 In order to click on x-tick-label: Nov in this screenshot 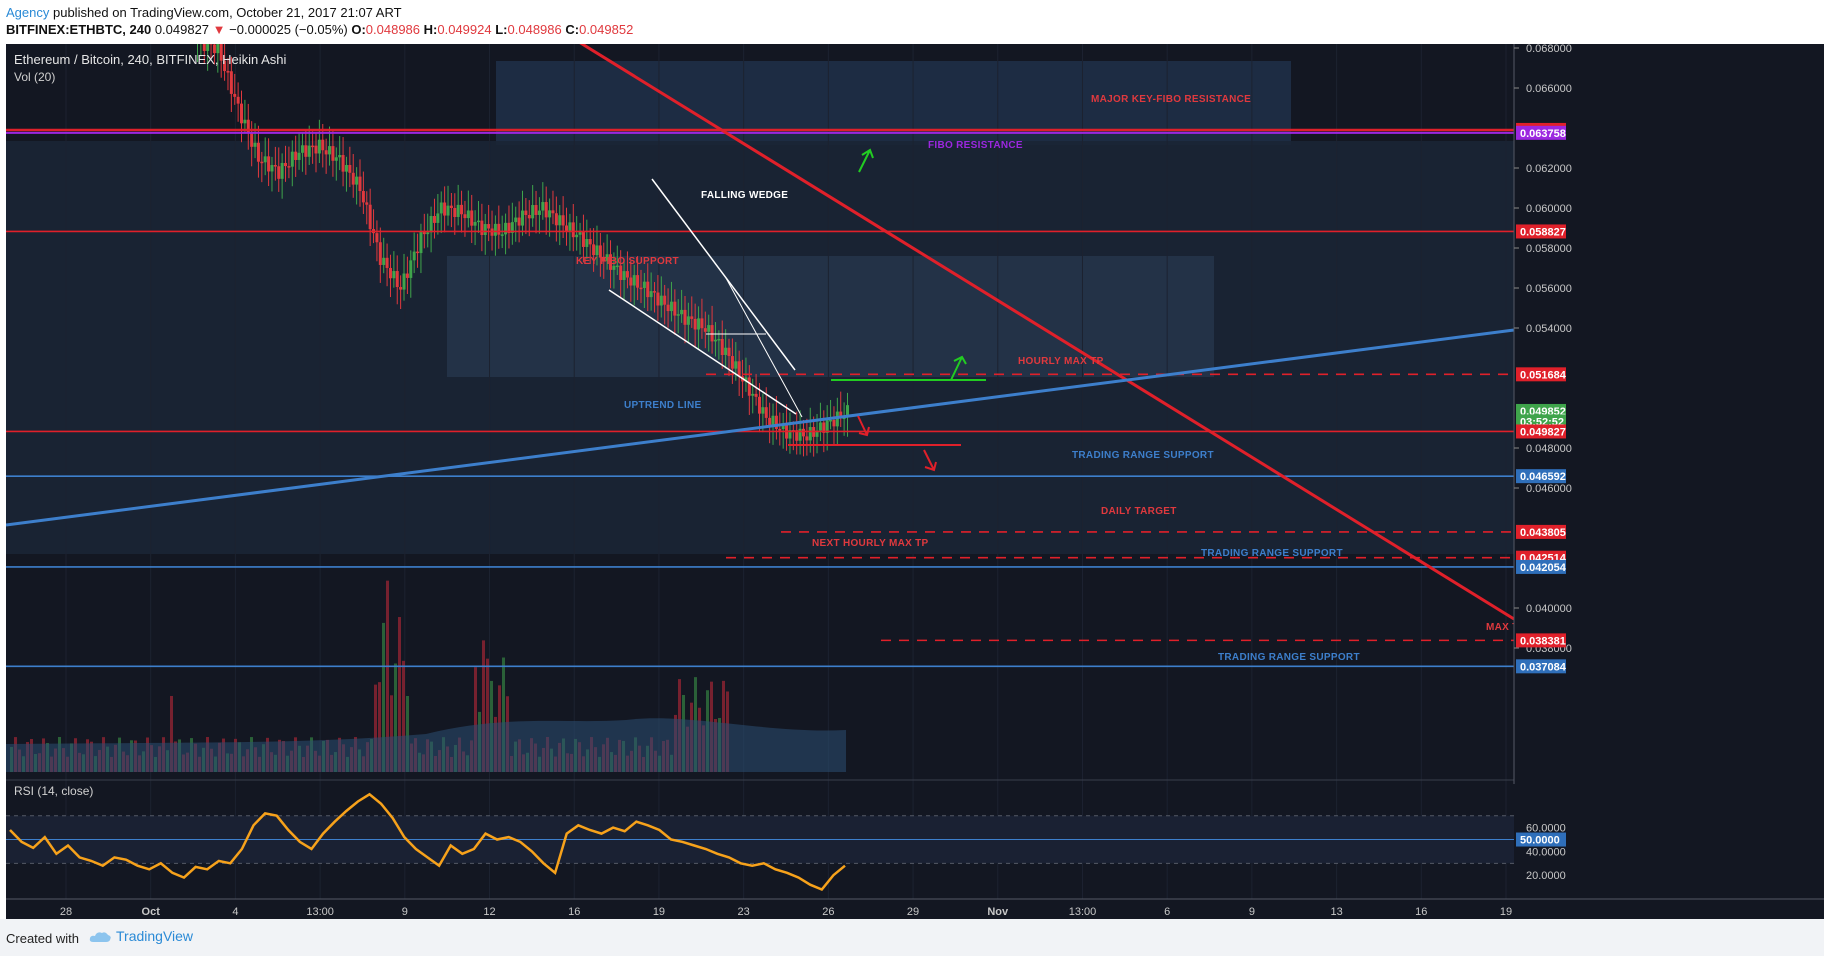, I will do `click(998, 912)`.